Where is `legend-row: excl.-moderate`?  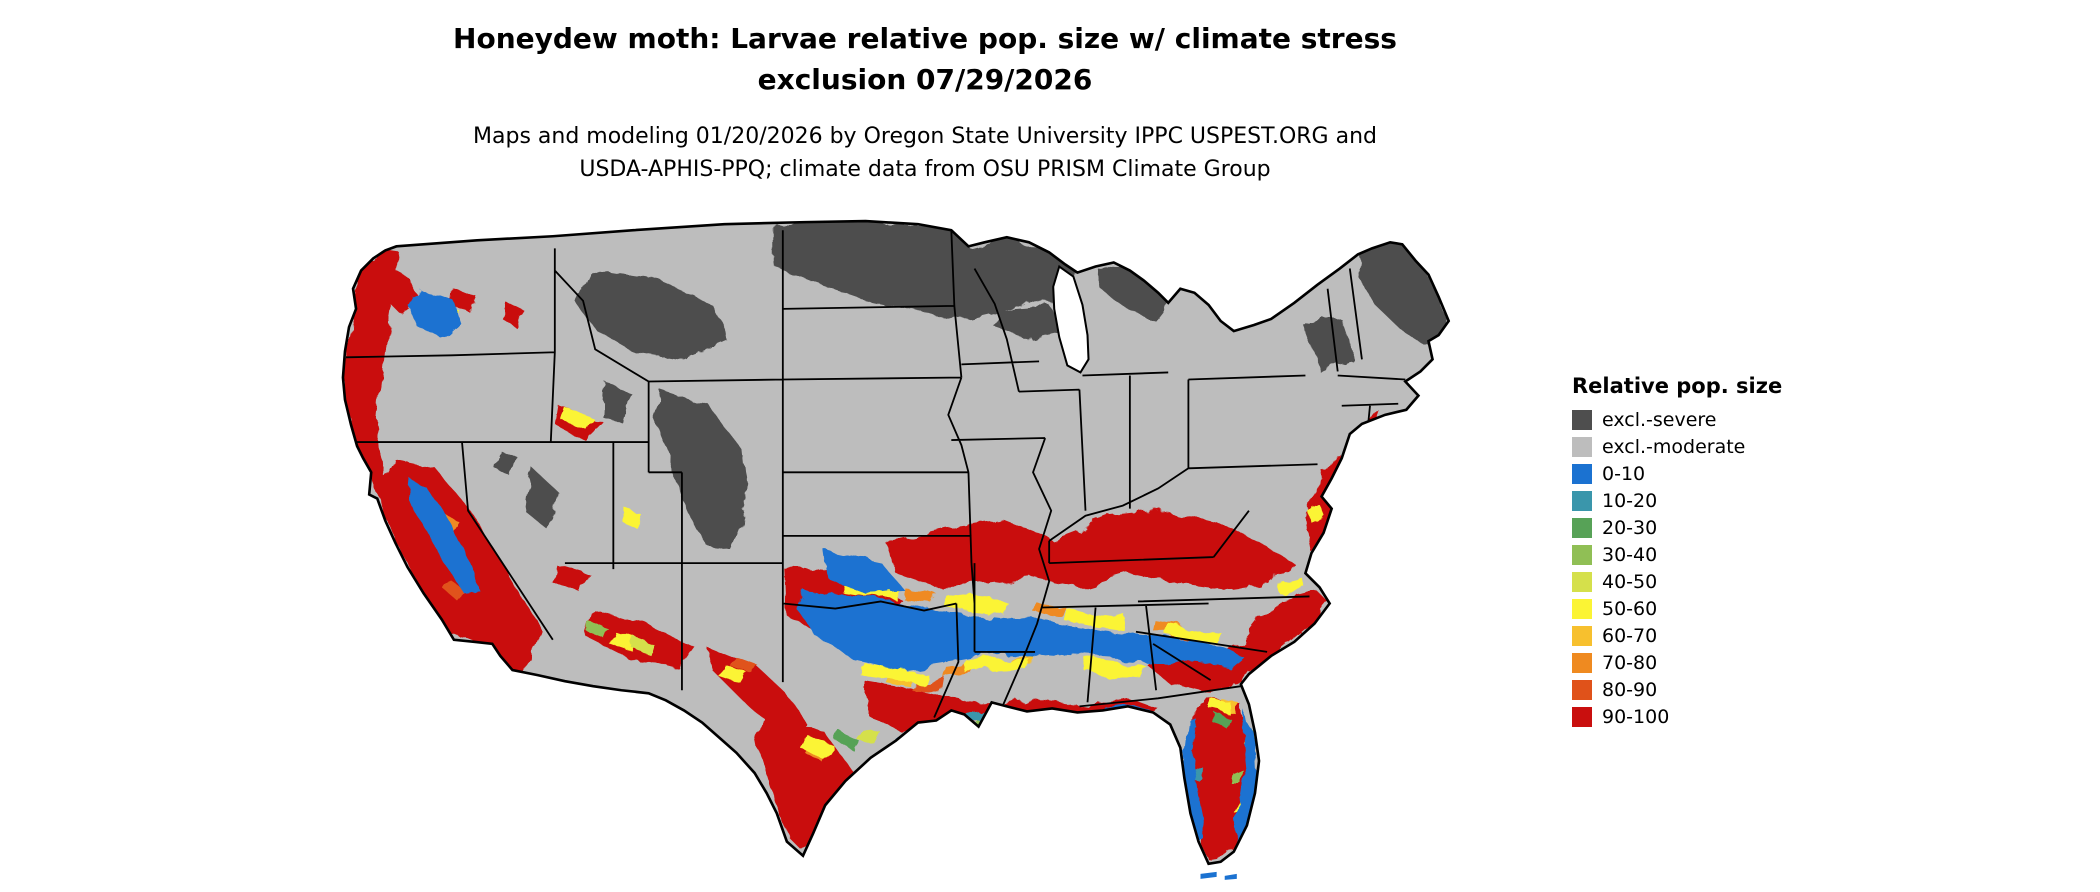
legend-row: excl.-moderate is located at coordinates (1677, 447).